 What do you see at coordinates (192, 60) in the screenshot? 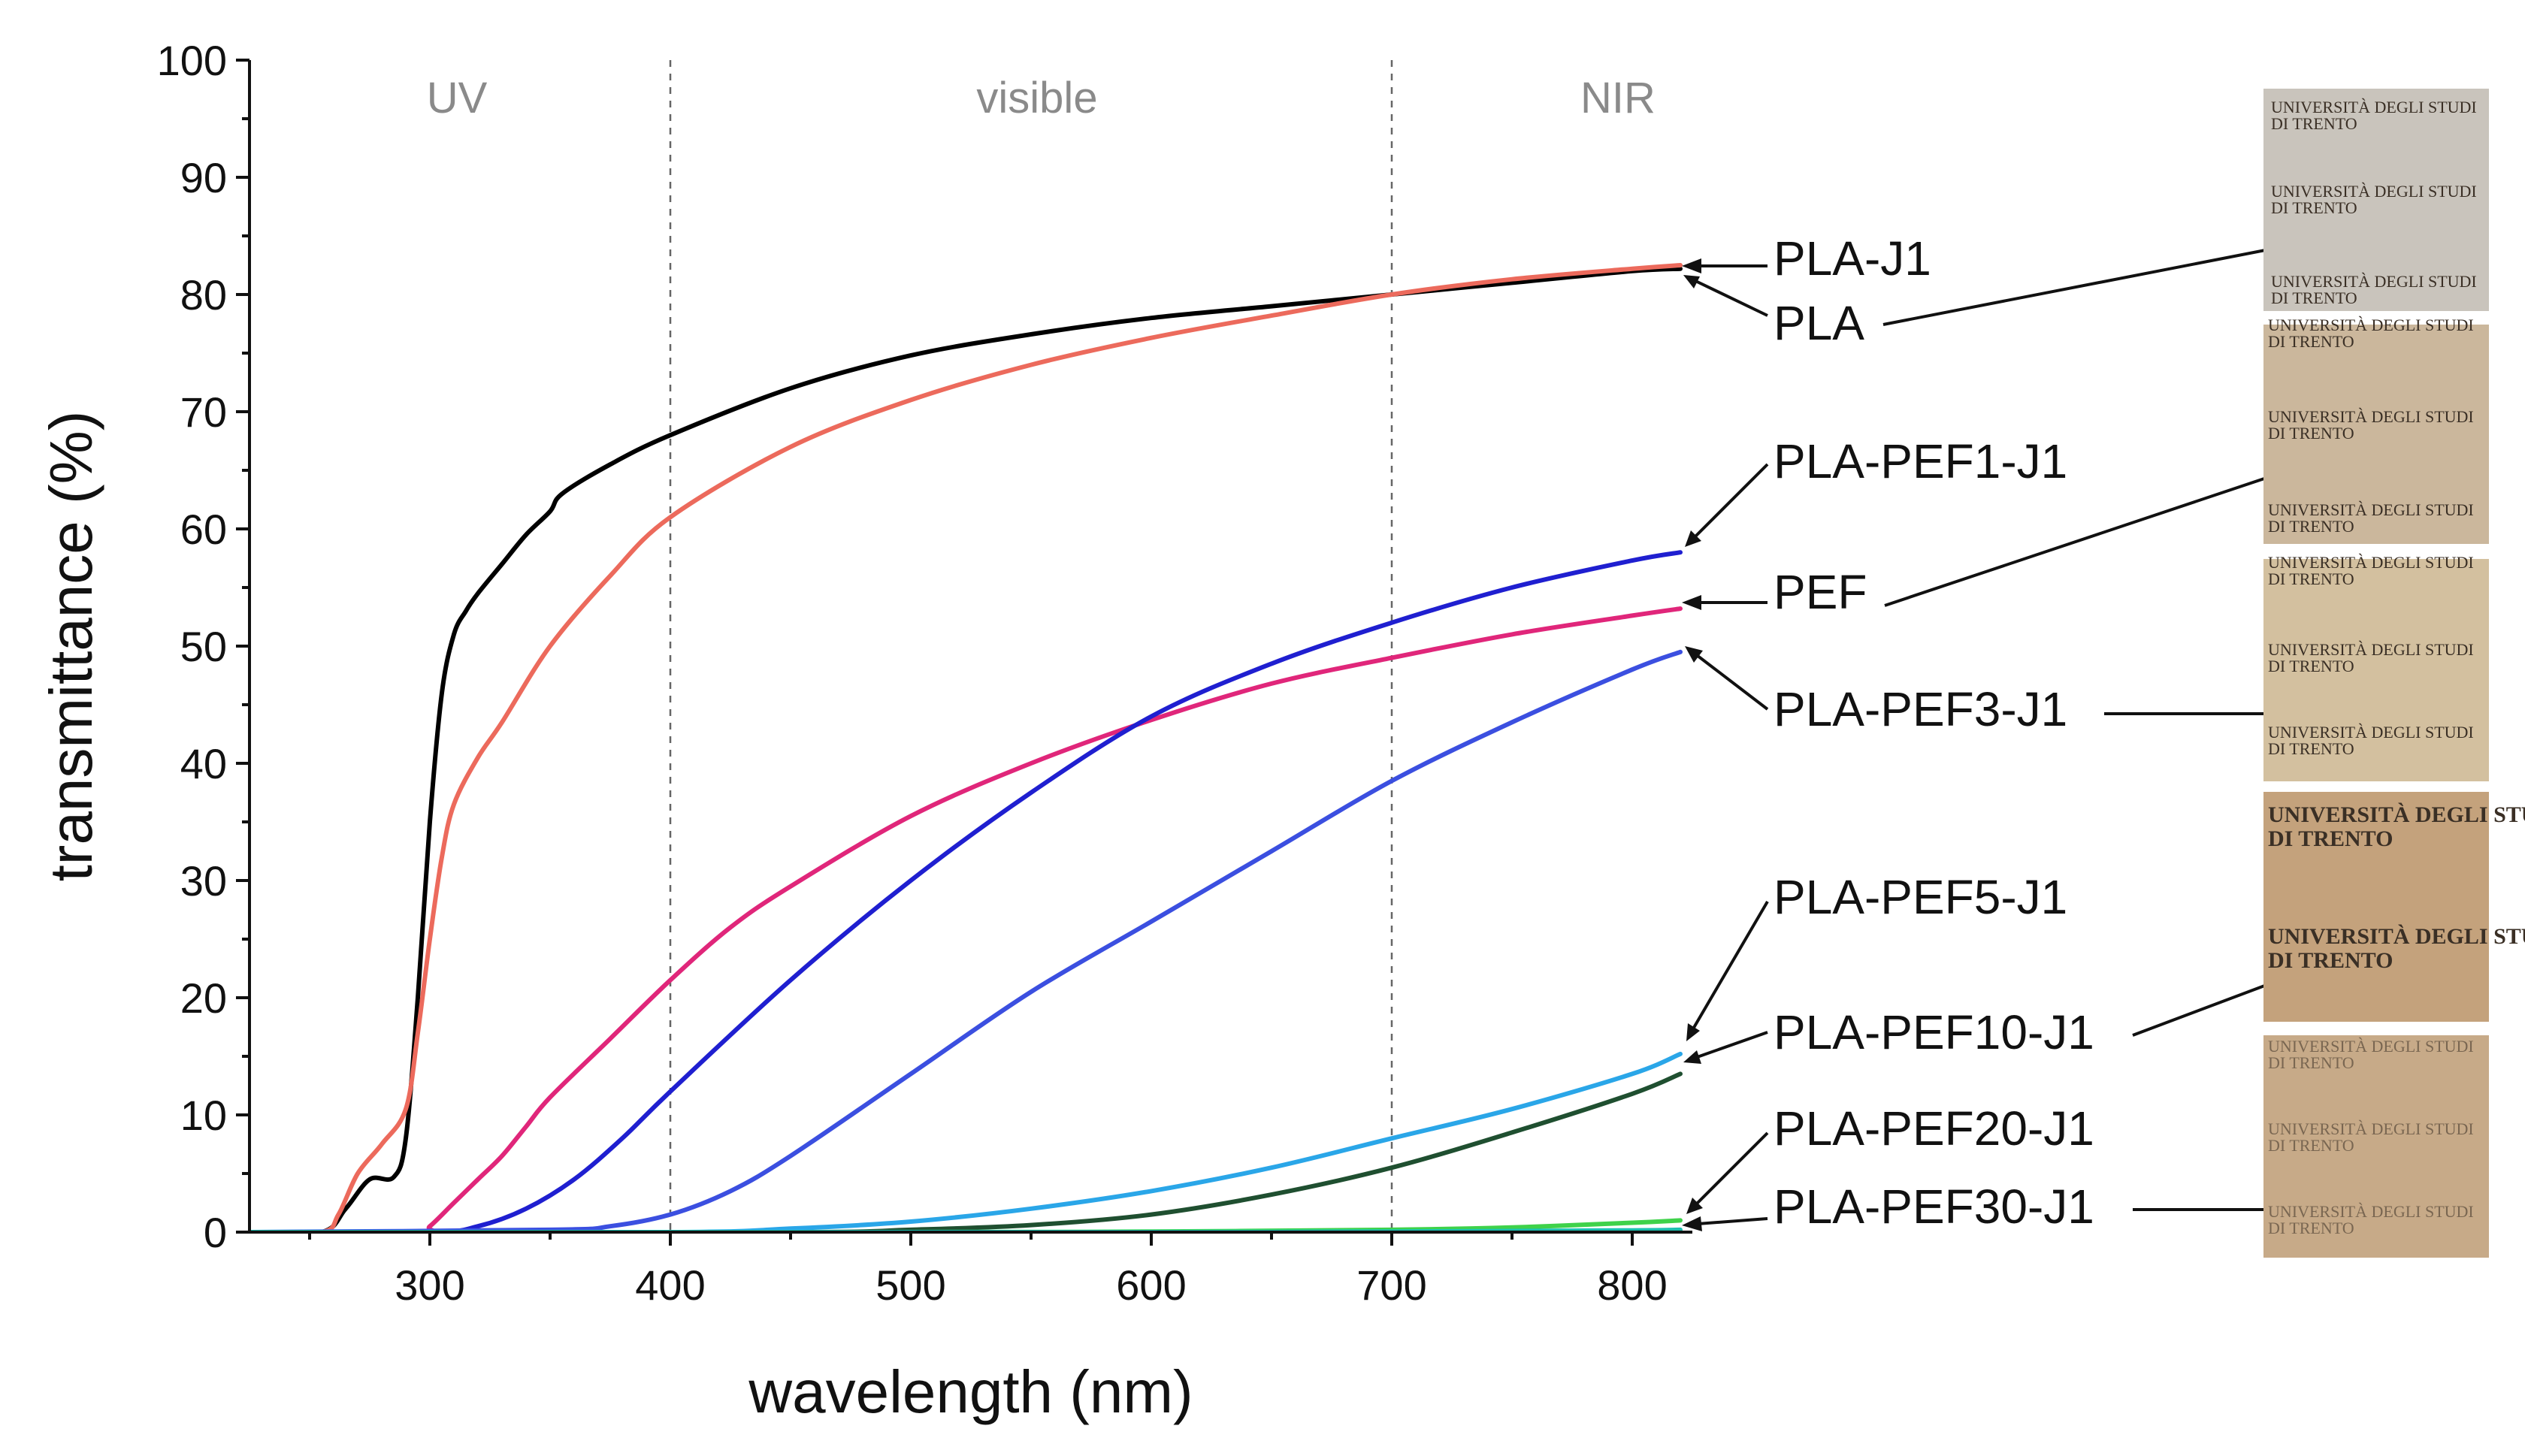
I see `y-tick-label-100: 100` at bounding box center [192, 60].